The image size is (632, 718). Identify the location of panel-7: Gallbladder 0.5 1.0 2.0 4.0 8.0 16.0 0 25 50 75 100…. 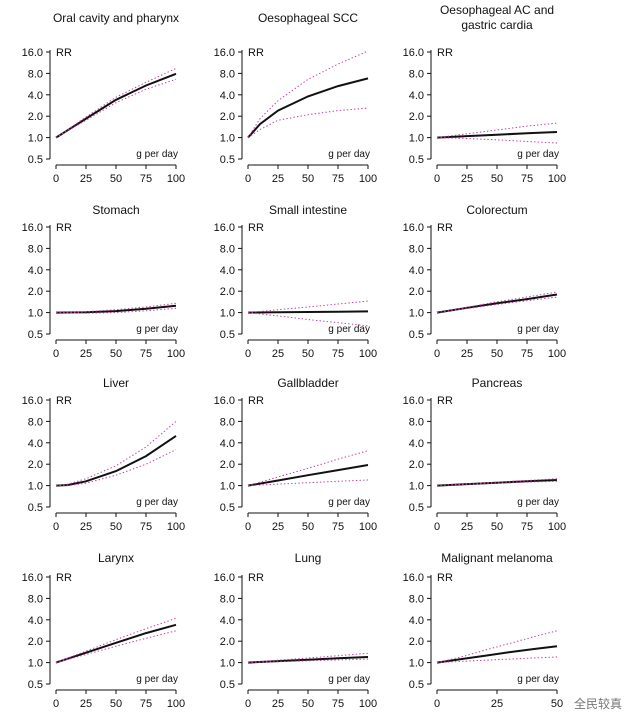
(296, 454).